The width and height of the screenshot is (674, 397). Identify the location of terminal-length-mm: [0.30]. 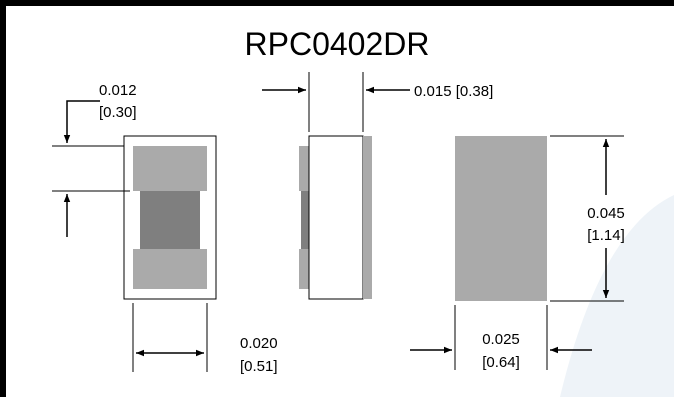
(118, 112).